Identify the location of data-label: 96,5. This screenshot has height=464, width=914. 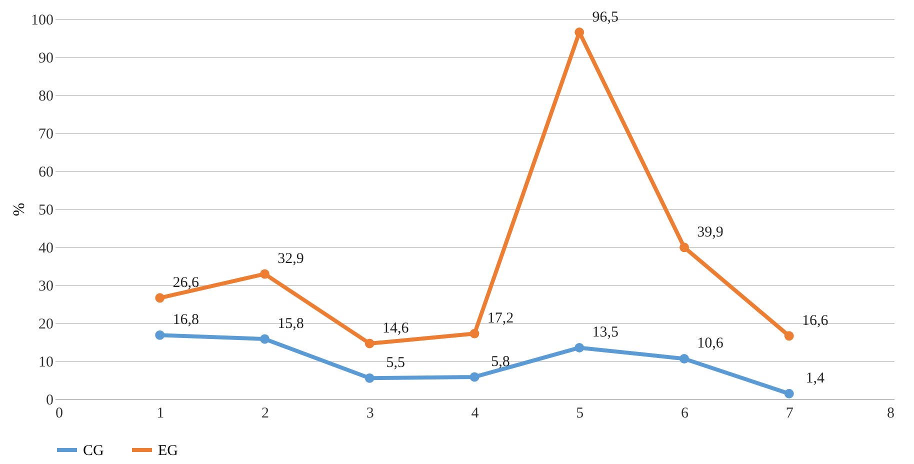
(605, 17).